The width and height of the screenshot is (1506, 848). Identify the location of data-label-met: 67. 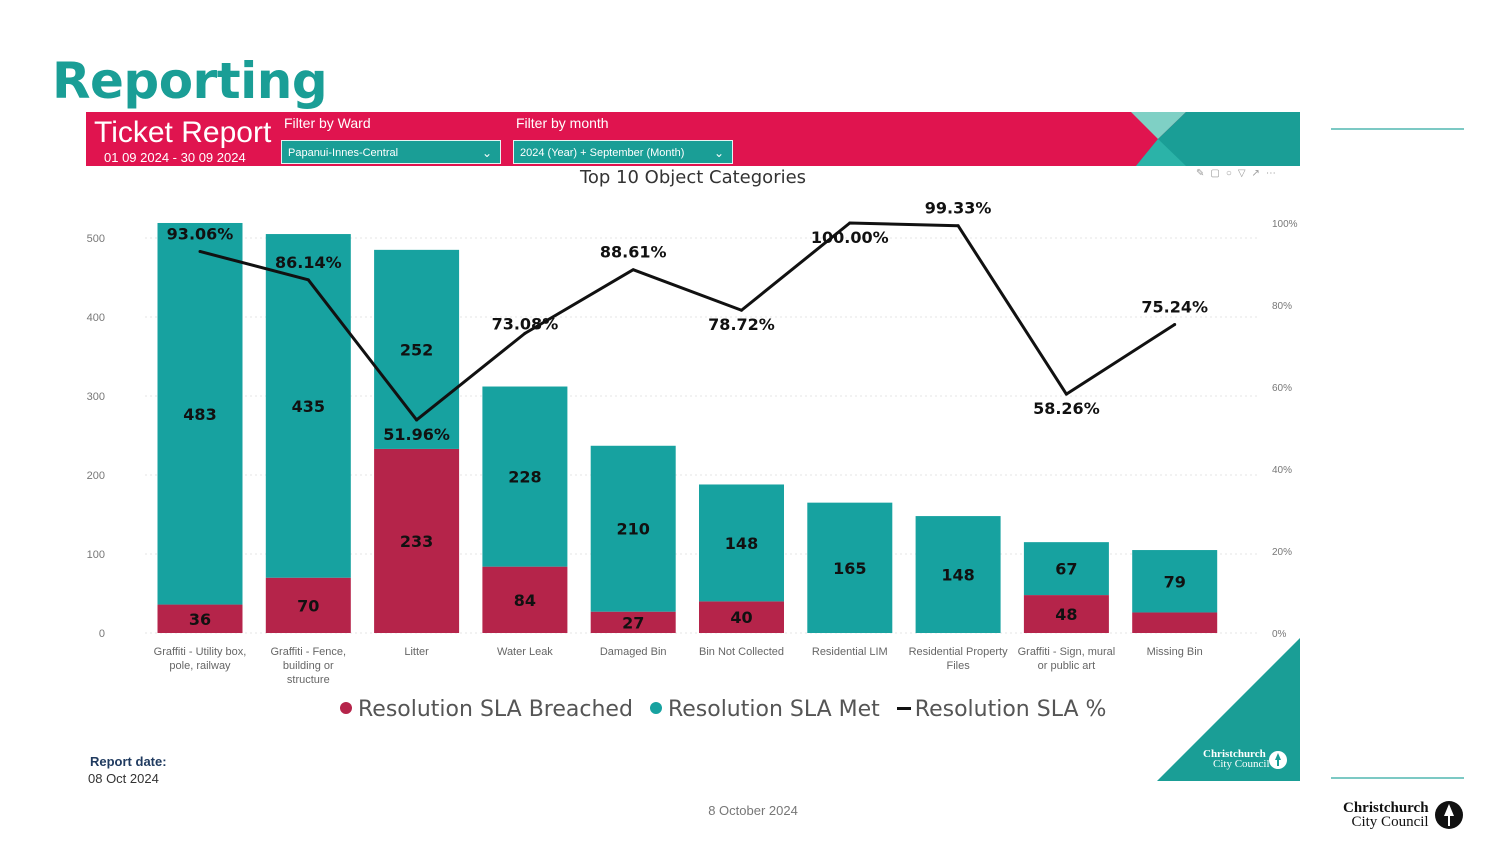
(1066, 569).